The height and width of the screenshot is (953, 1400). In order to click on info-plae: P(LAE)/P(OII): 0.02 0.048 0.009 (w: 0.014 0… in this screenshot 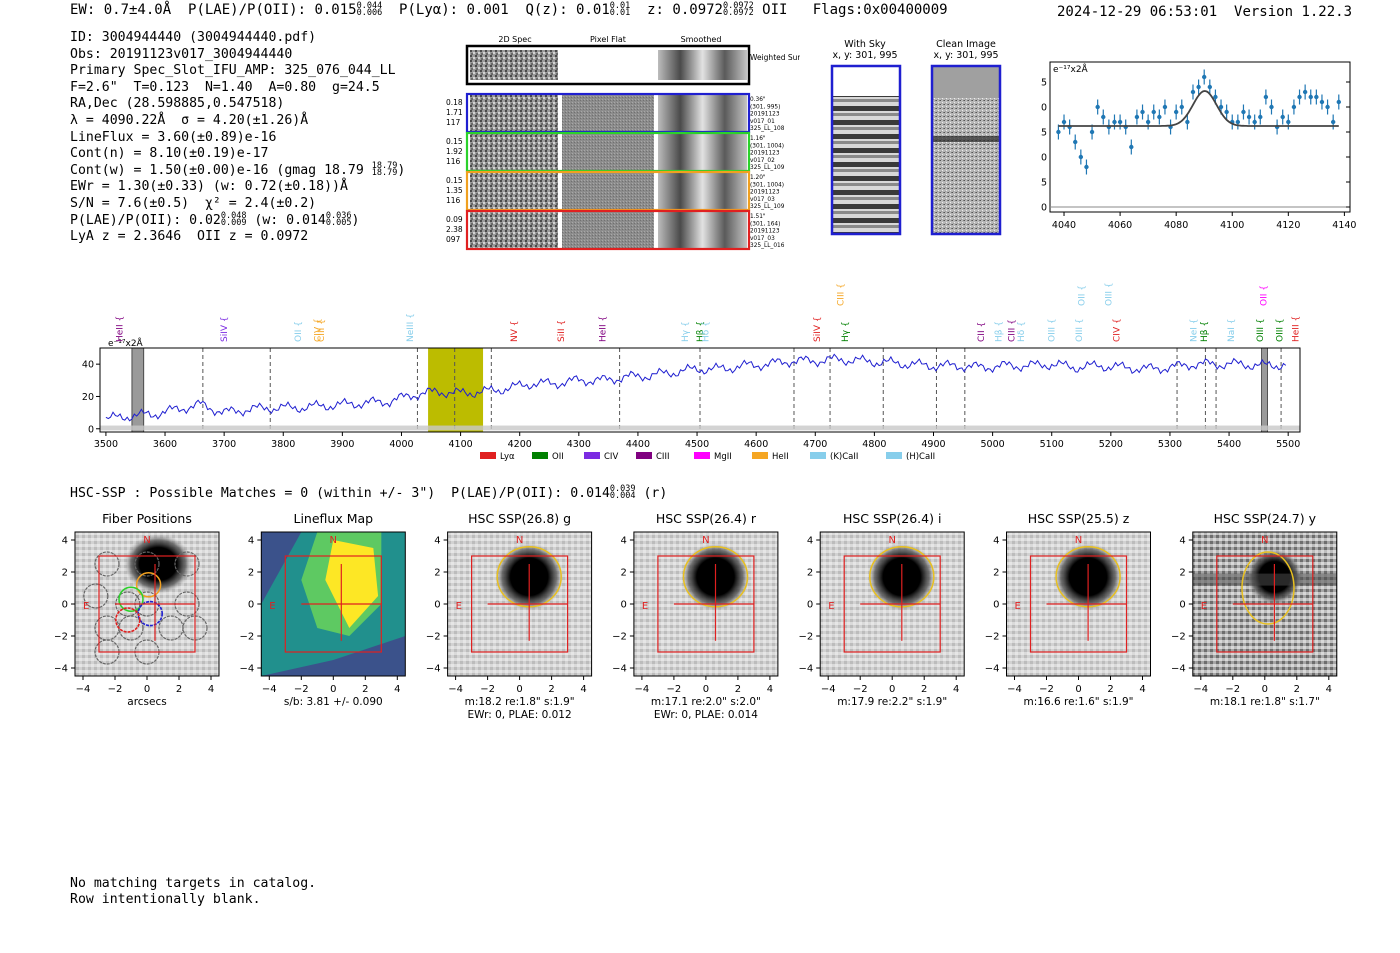, I will do `click(215, 219)`.